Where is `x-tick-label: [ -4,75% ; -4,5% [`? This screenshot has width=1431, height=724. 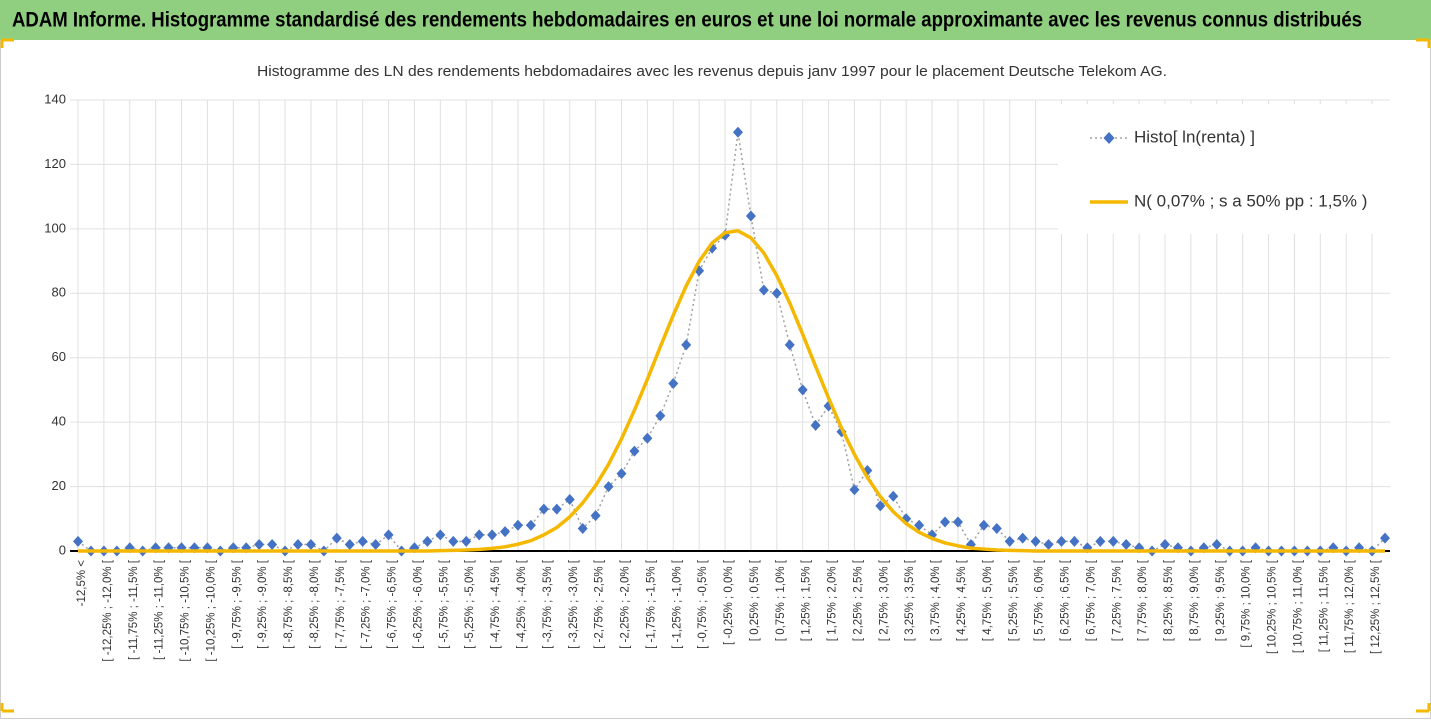
x-tick-label: [ -4,75% ; -4,5% [ is located at coordinates (496, 604).